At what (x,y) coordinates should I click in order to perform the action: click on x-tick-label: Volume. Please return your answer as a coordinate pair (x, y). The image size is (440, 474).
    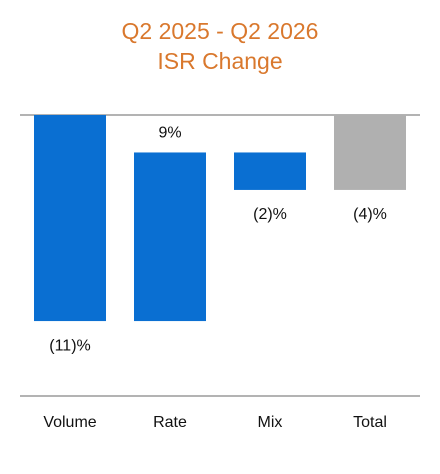
    Looking at the image, I should click on (69, 422).